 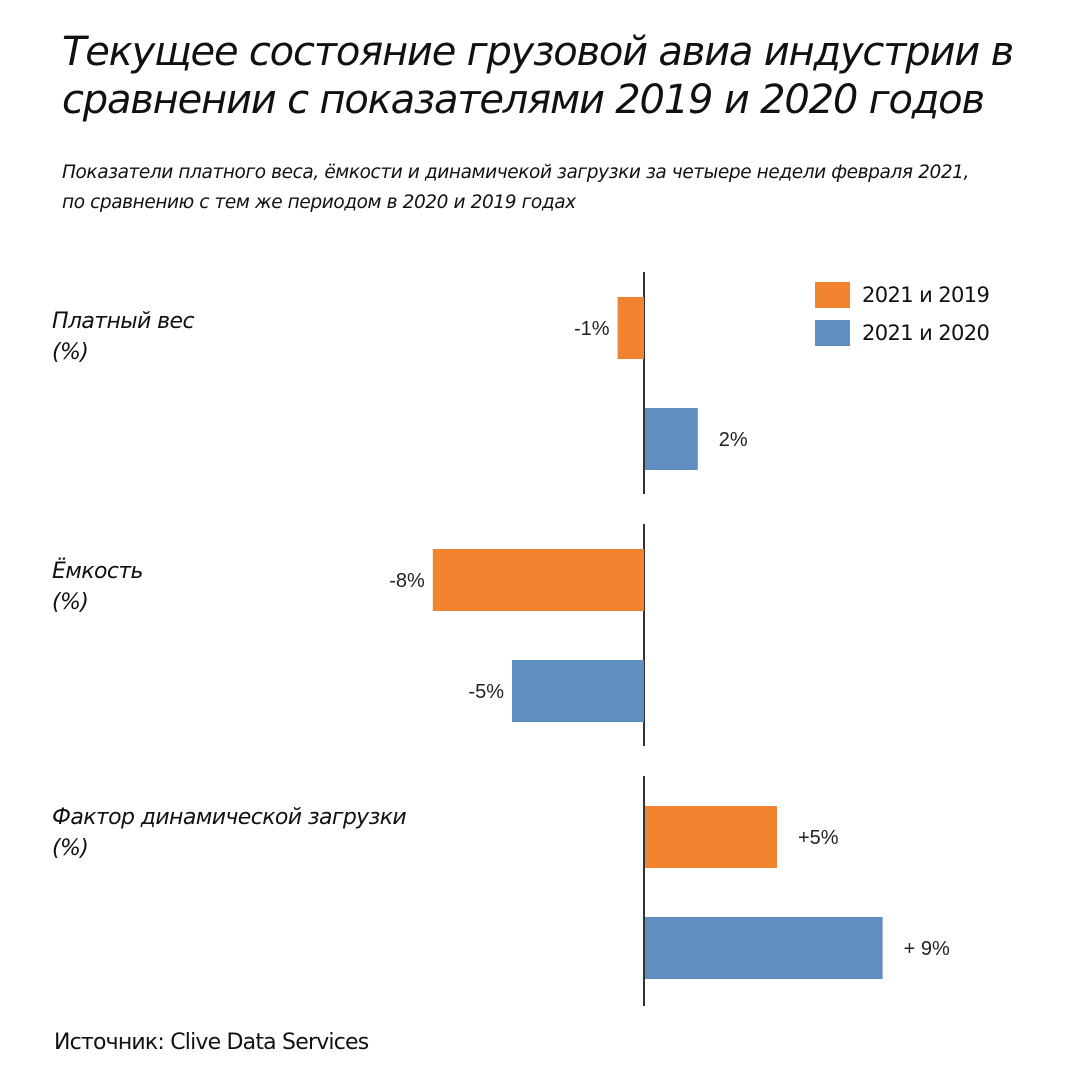 I want to click on data-label-series-0-group-0: -1%, so click(x=592, y=329).